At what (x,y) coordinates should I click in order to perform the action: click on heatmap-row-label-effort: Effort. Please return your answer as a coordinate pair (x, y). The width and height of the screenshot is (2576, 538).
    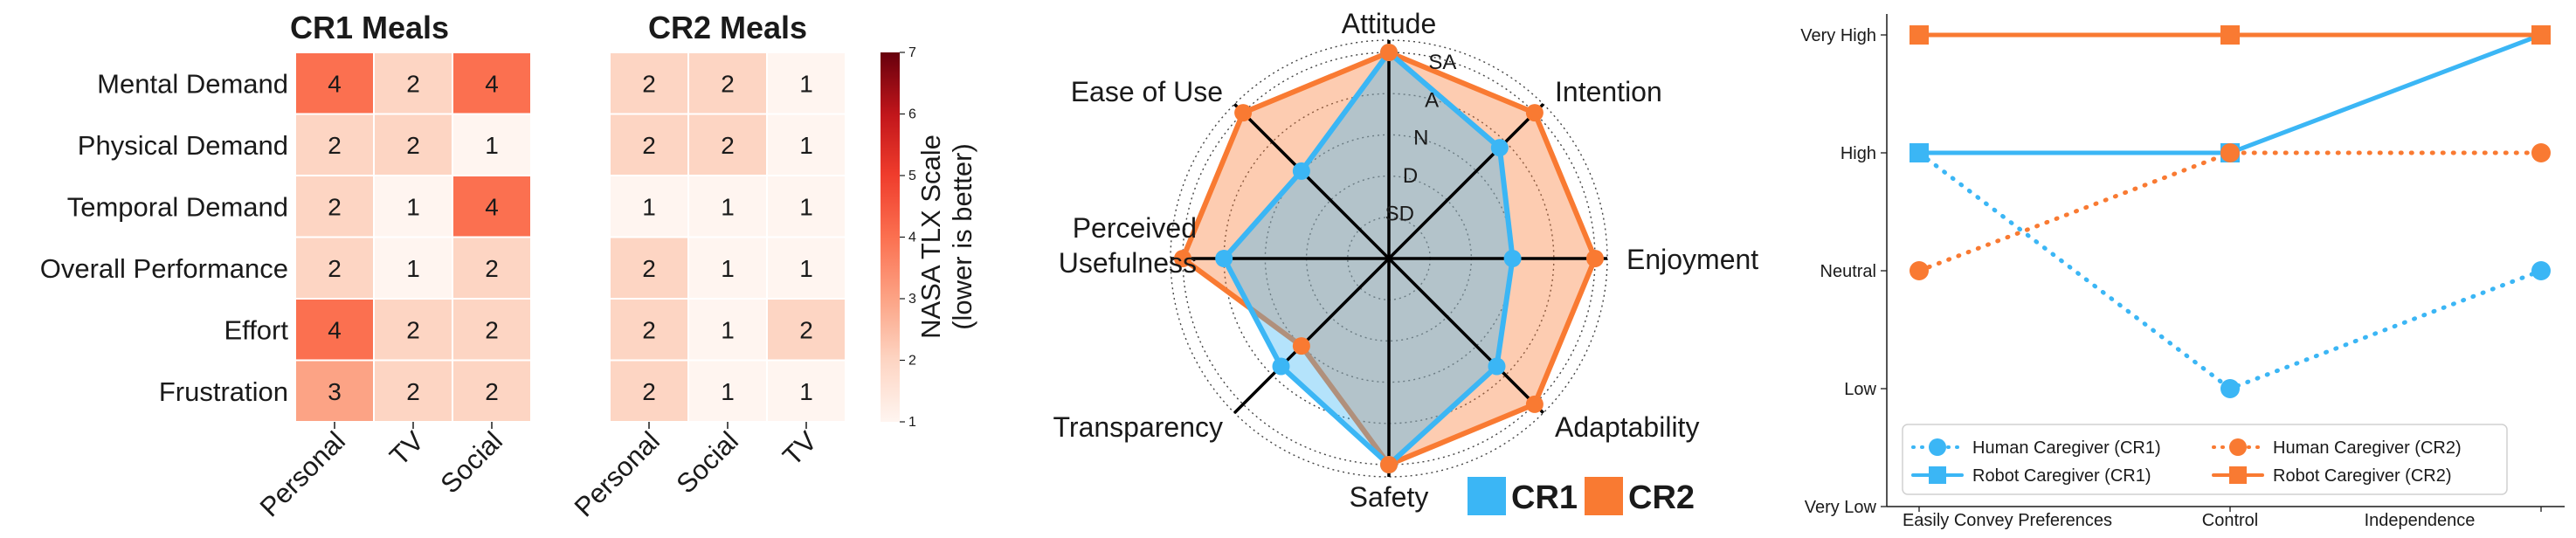
    Looking at the image, I should click on (256, 329).